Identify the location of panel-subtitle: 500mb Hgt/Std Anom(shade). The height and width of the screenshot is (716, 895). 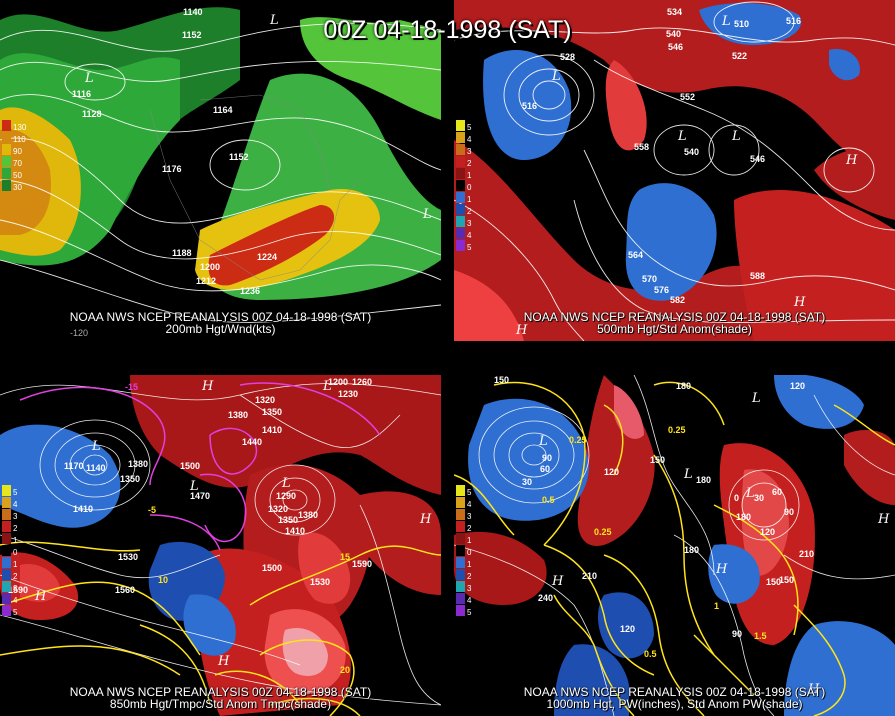
(674, 329).